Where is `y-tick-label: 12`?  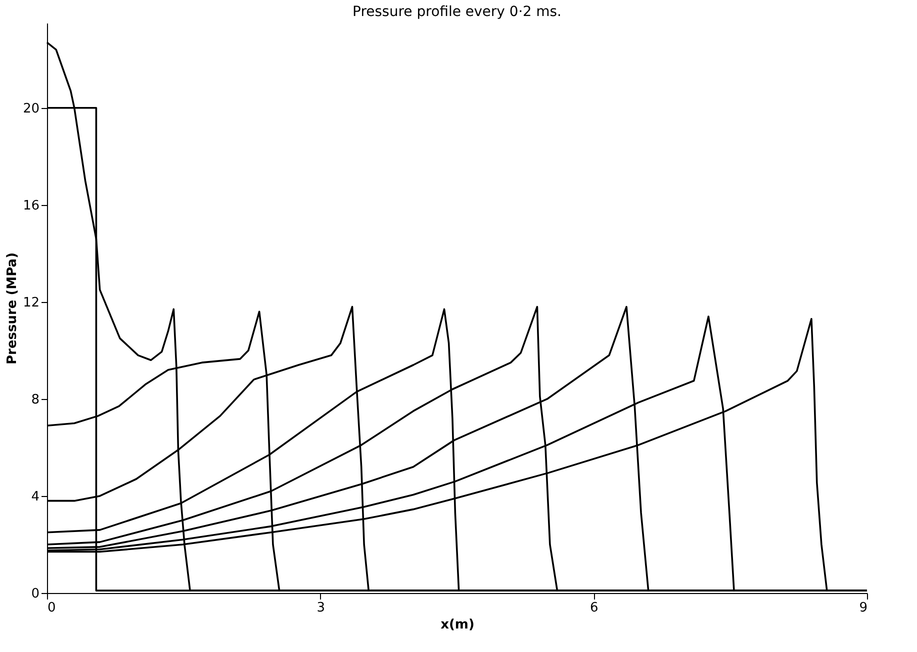 y-tick-label: 12 is located at coordinates (31, 302).